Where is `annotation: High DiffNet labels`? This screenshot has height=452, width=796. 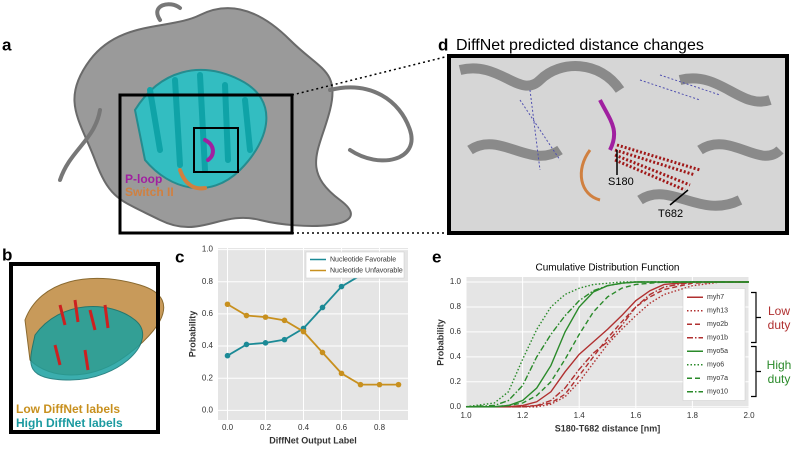 annotation: High DiffNet labels is located at coordinates (69, 423).